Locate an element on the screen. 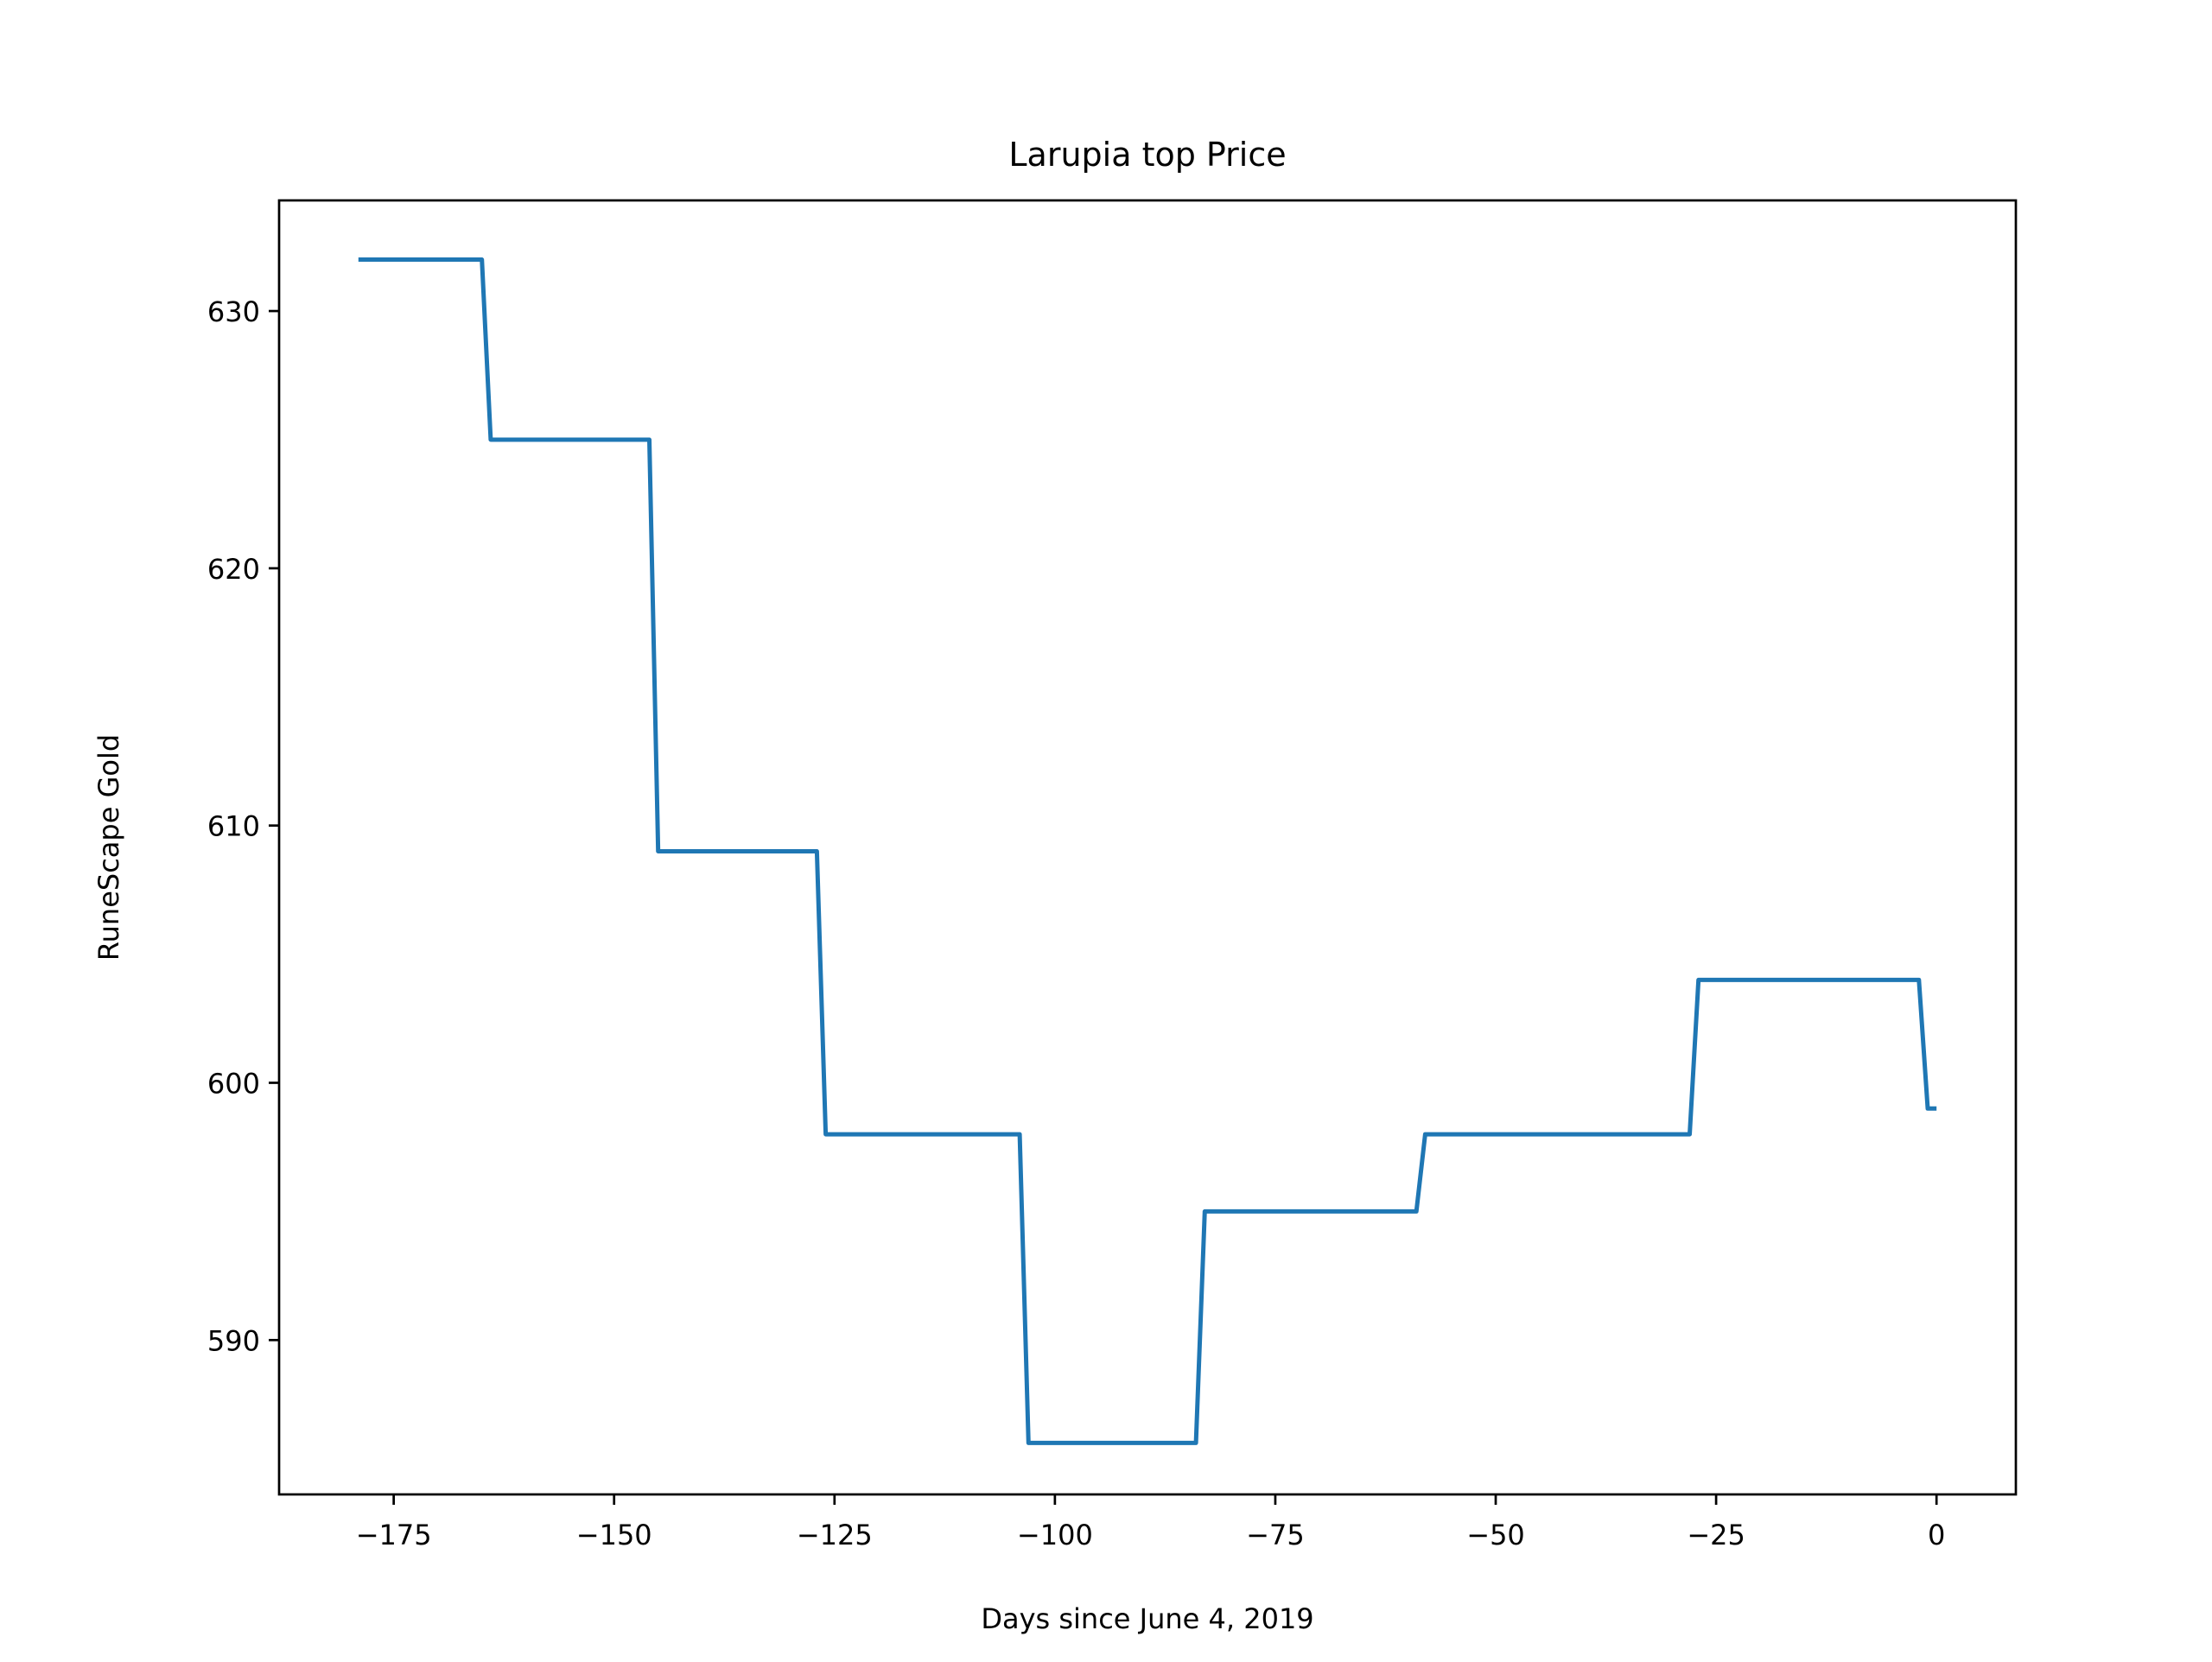 The height and width of the screenshot is (1662, 2212). x-tick-label: −100 is located at coordinates (1055, 1535).